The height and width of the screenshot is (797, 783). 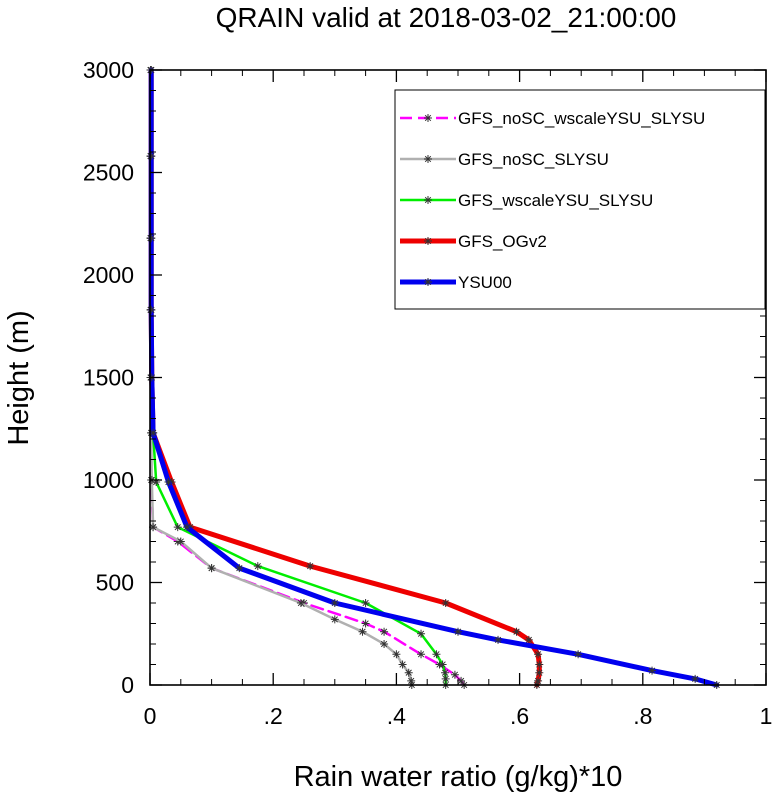 I want to click on legend-entry: GFS_OGv2, so click(x=473, y=241).